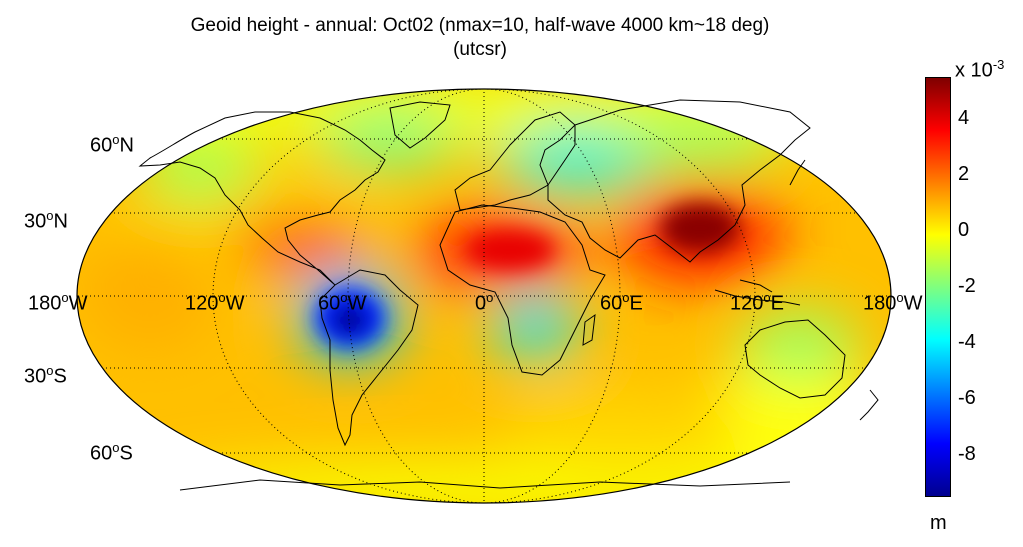  Describe the element at coordinates (980, 69) in the screenshot. I see `colorbar-exponent: x 10-3` at that location.